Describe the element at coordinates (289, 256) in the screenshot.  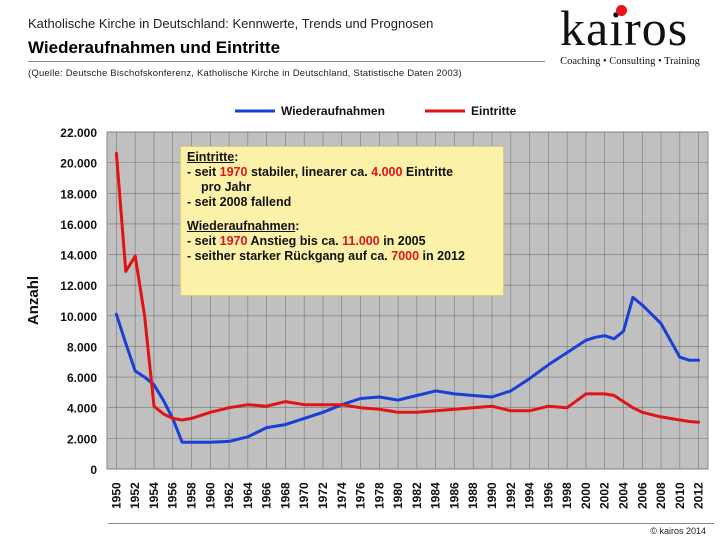
I see `annotation-text: - seither starker Rückgang auf ca.` at that location.